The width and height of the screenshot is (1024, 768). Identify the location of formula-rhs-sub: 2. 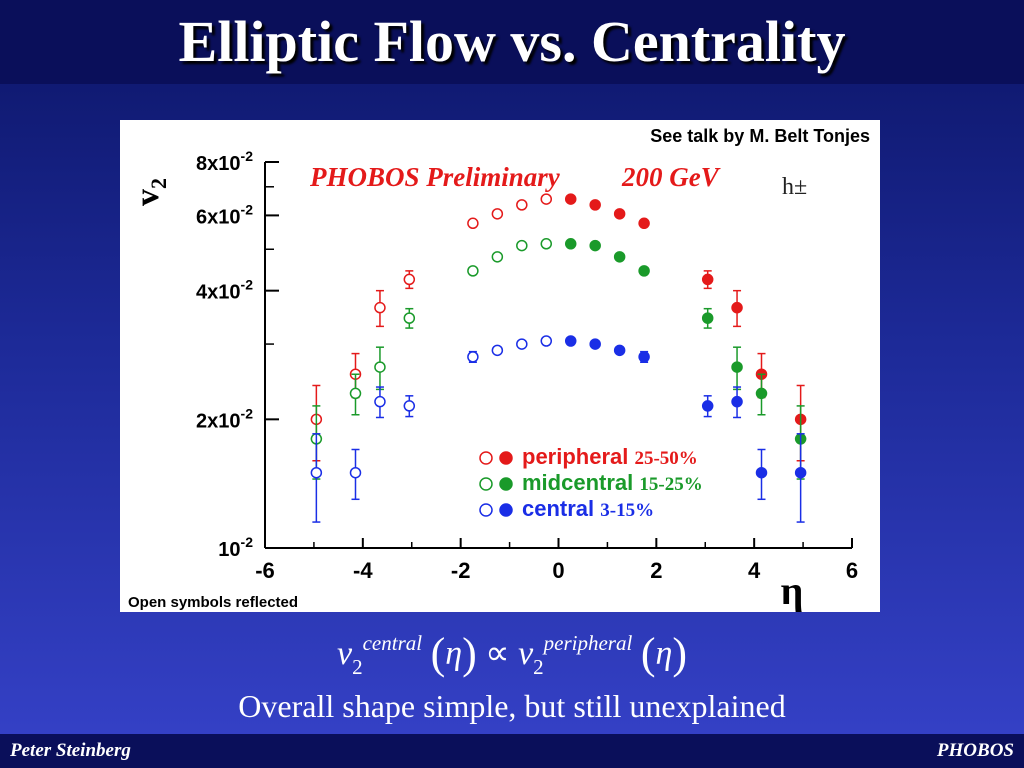
(538, 667).